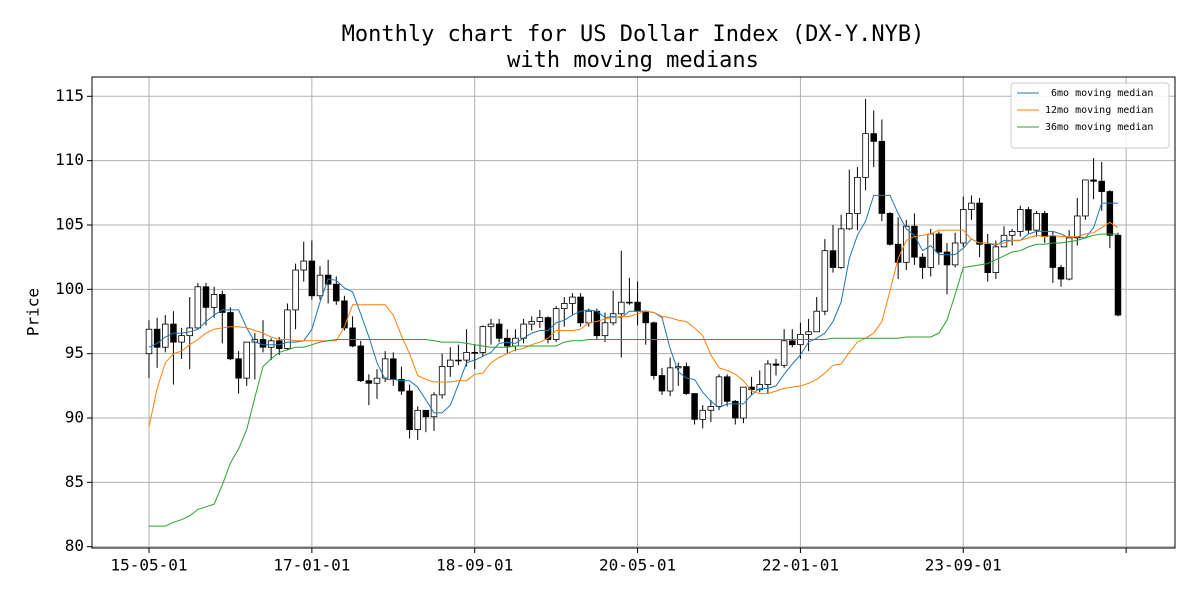  Describe the element at coordinates (474, 565) in the screenshot. I see `x-tick-label: 18-09-01` at that location.